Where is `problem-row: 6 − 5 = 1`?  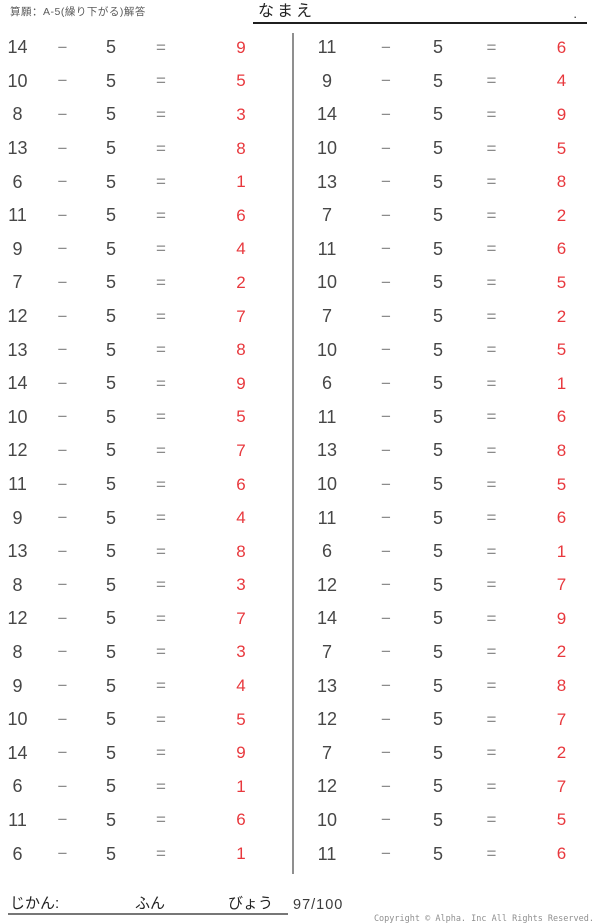
problem-row: 6 − 5 = 1 is located at coordinates (447, 384).